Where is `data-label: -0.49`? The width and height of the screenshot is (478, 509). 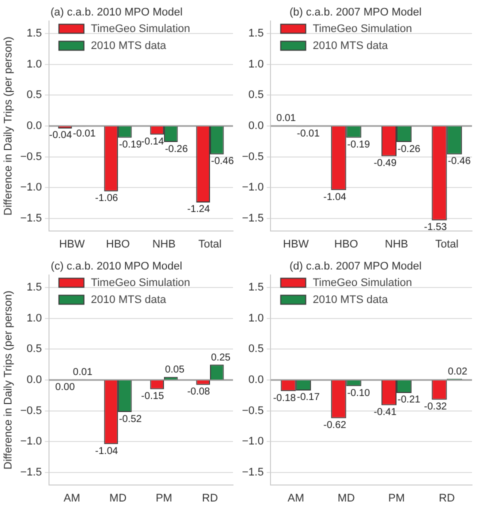
data-label: -0.49 is located at coordinates (385, 163).